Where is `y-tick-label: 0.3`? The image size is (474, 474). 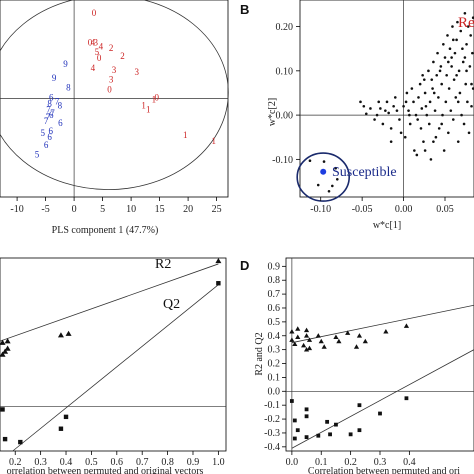
y-tick-label: 0.3 is located at coordinates (274, 350).